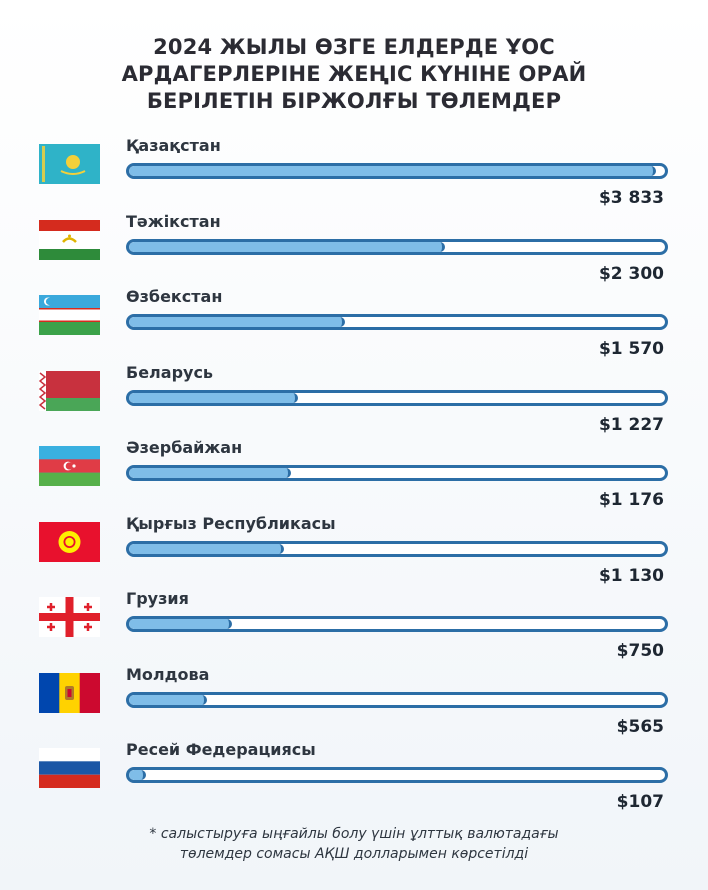  Describe the element at coordinates (631, 273) in the screenshot. I see `data-label: $2 300` at that location.